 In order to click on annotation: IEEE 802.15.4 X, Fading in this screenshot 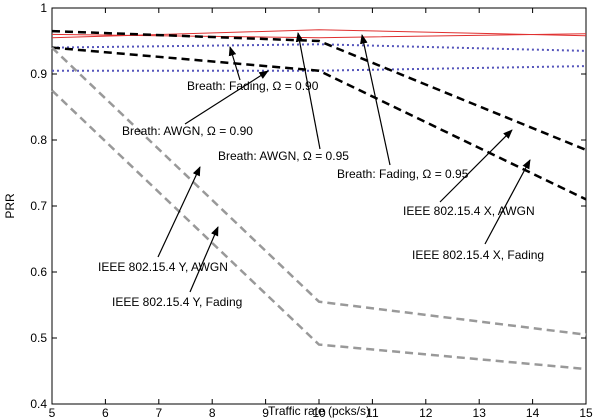, I will do `click(478, 255)`.